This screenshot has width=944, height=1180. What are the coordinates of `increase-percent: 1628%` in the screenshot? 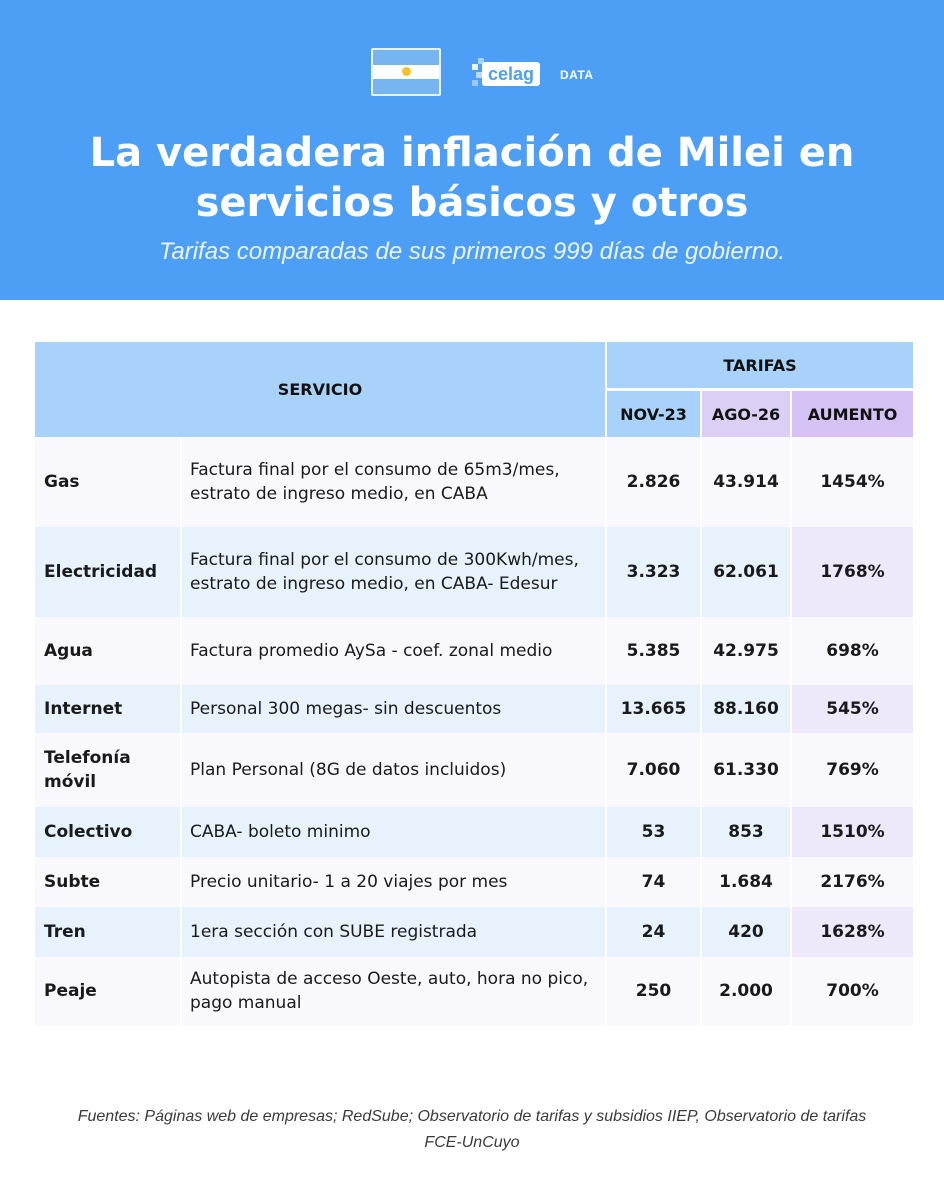 It's located at (853, 932).